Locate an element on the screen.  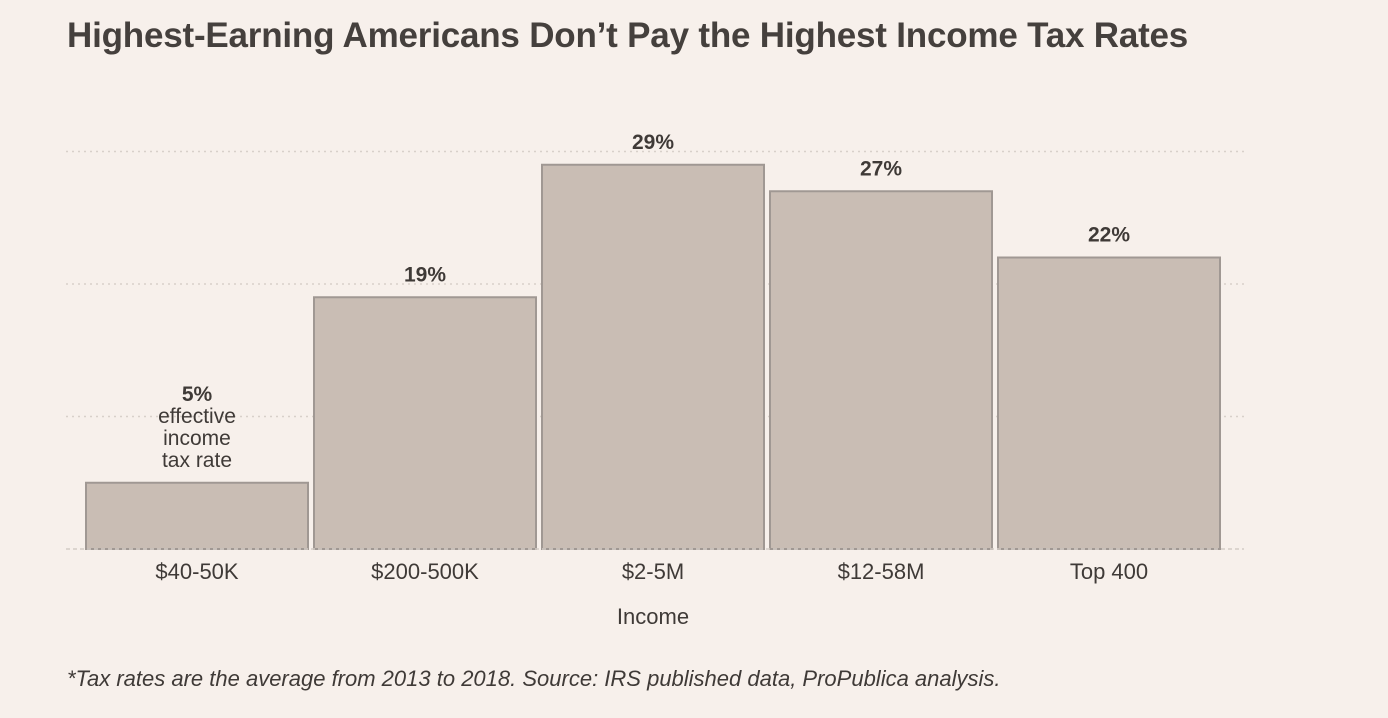
x-tick-label: Top 400 is located at coordinates (1109, 571).